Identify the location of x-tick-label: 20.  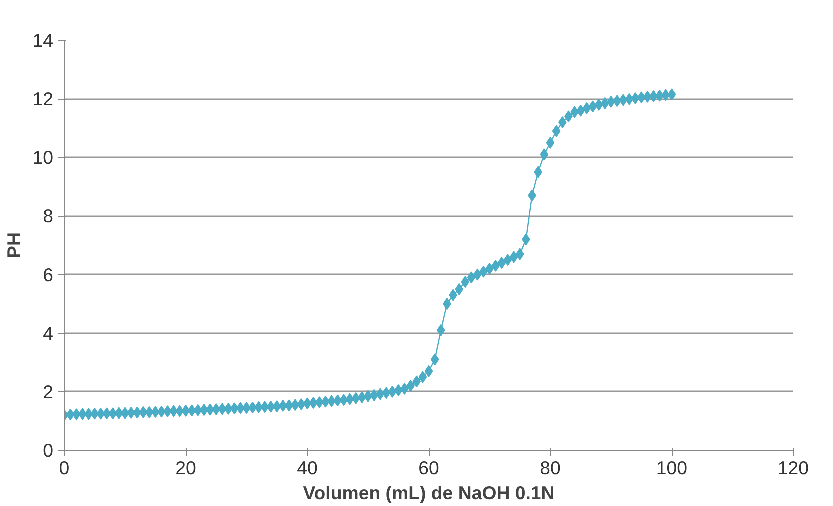
(186, 468).